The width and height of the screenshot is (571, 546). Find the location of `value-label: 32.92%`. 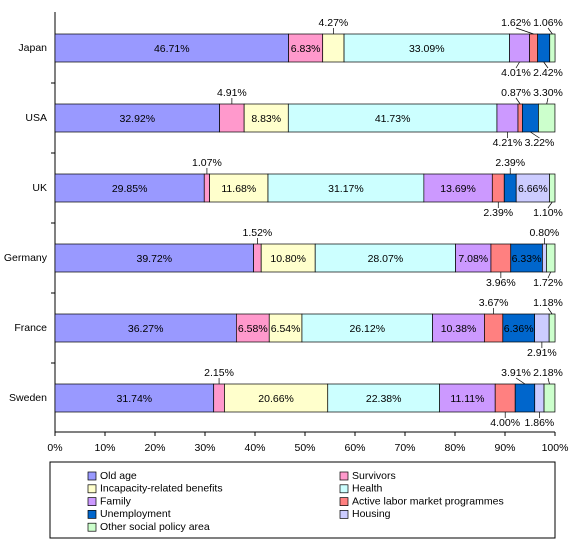

value-label: 32.92% is located at coordinates (137, 119).